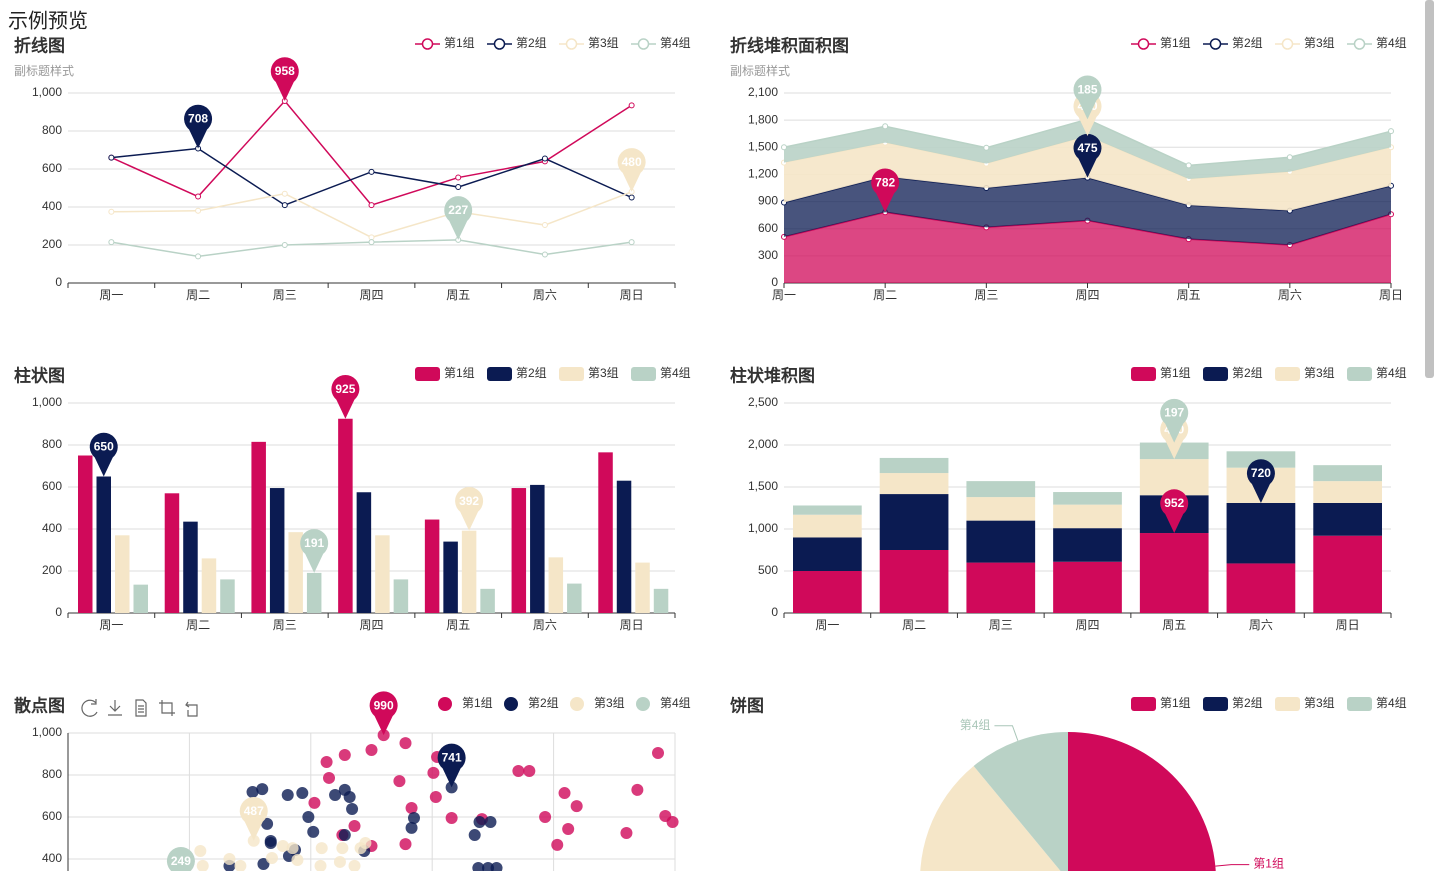 The width and height of the screenshot is (1434, 871). What do you see at coordinates (789, 45) in the screenshot?
I see `chart-title: 折线堆积面积图` at bounding box center [789, 45].